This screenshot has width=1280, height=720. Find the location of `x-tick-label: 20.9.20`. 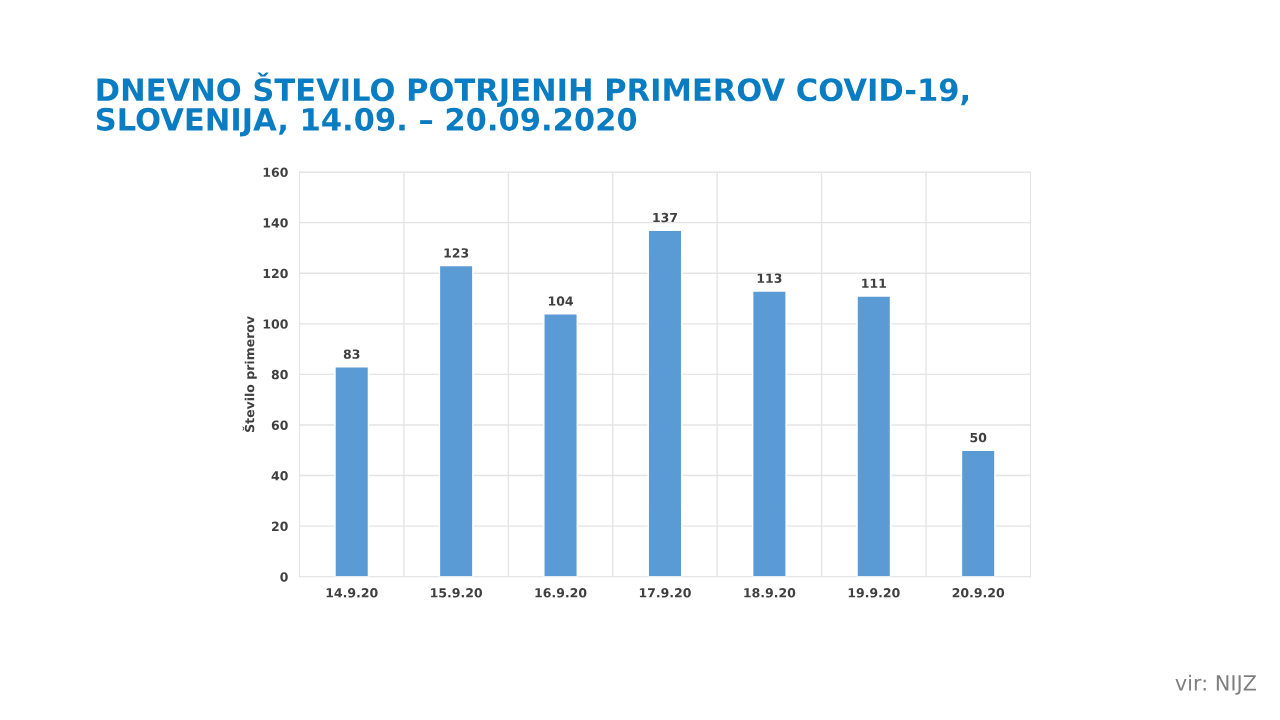

x-tick-label: 20.9.20 is located at coordinates (978, 593).